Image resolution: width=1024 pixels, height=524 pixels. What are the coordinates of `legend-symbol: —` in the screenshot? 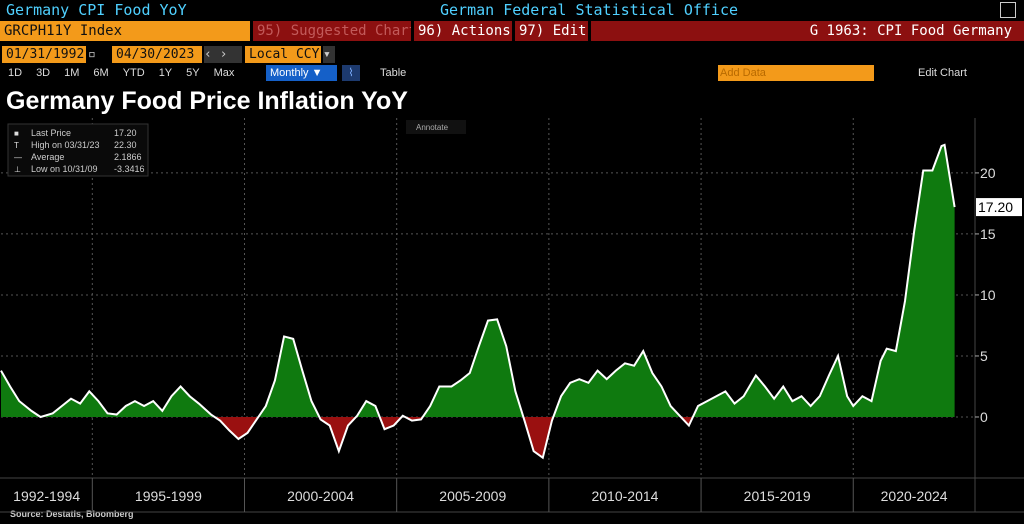 It's located at (18, 157).